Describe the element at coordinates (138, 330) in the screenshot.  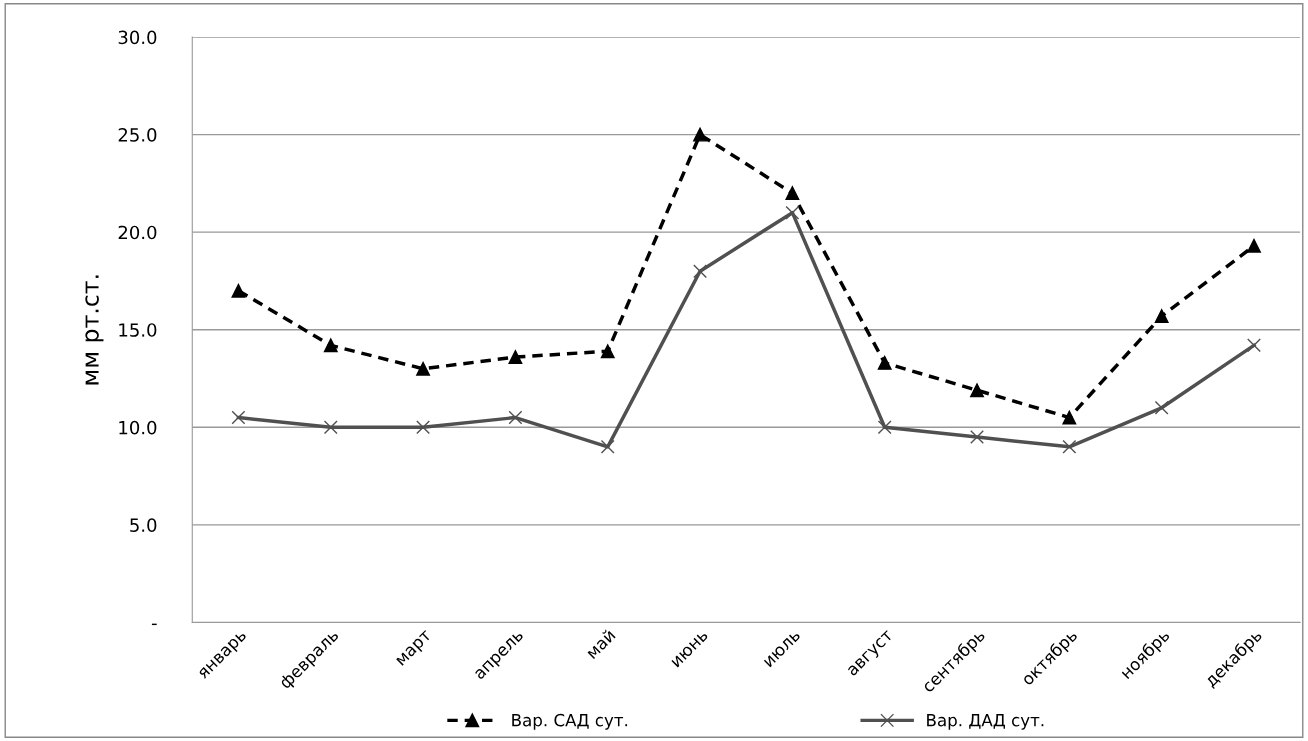
I see `y-tick-label: 15.0` at that location.